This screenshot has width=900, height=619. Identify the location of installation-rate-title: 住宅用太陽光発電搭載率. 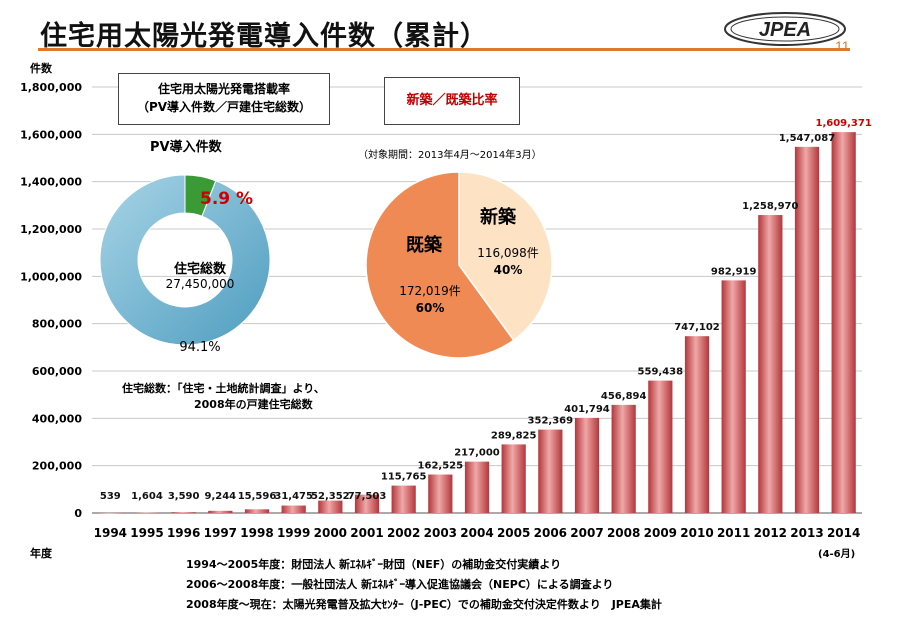
(223, 89).